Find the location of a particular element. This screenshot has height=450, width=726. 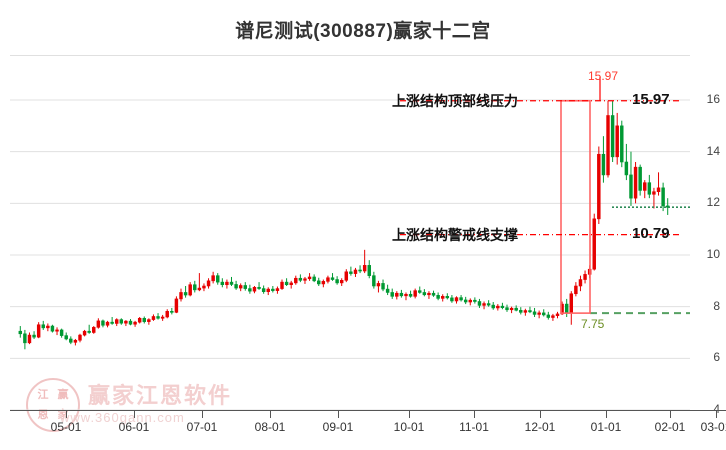

seal-char-2: 赢 is located at coordinates (63, 394).